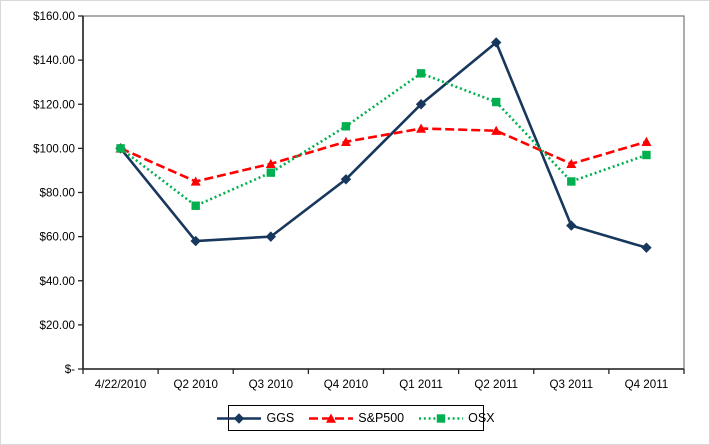  What do you see at coordinates (280, 417) in the screenshot?
I see `legend-label-ggs: GGS` at bounding box center [280, 417].